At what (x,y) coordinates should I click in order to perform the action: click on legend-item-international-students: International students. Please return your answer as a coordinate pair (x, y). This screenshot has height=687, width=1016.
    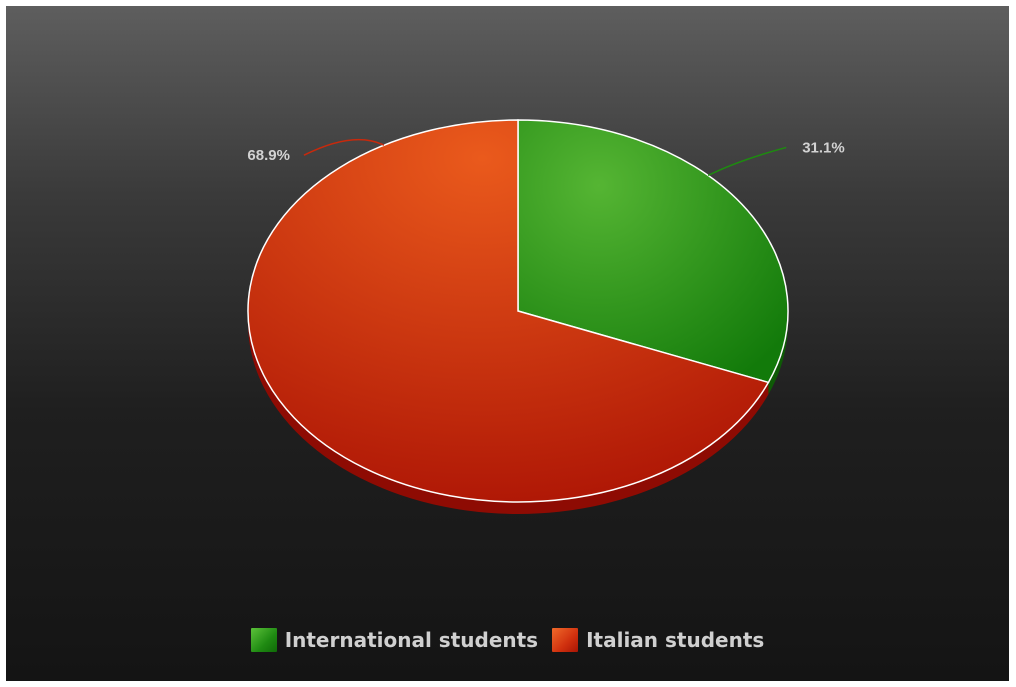
    Looking at the image, I should click on (394, 640).